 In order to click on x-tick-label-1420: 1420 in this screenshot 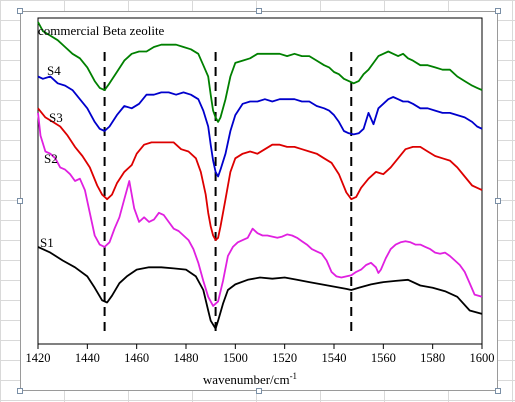, I will do `click(38, 358)`.